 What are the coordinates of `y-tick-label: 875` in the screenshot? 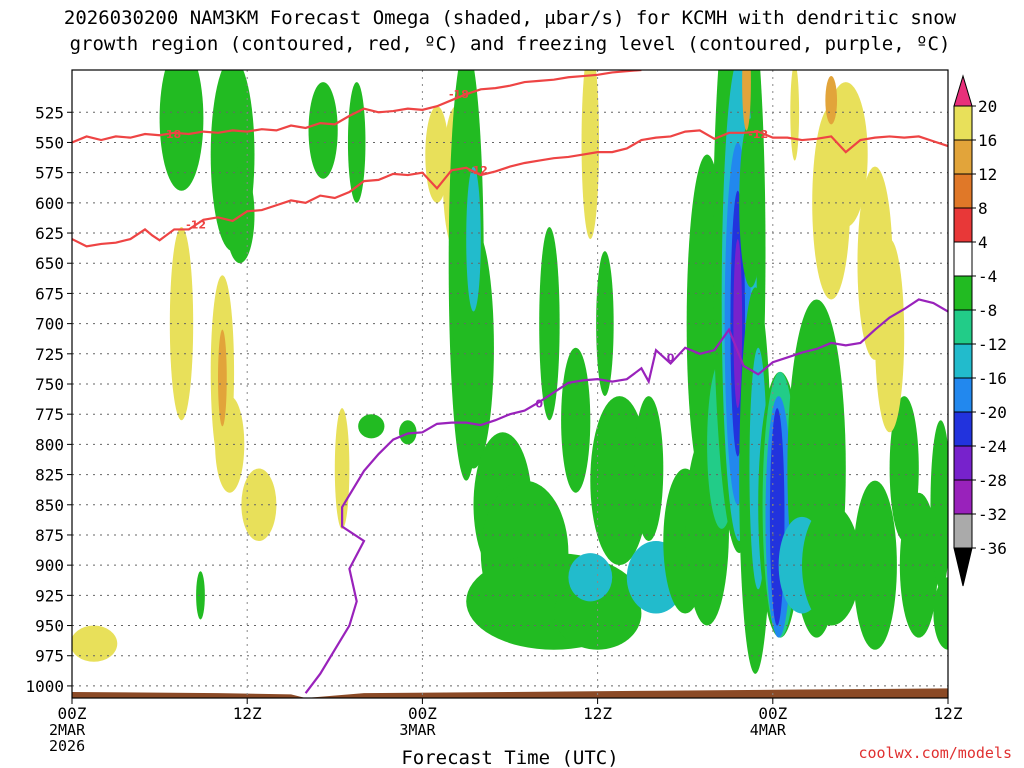 It's located at (49, 535).